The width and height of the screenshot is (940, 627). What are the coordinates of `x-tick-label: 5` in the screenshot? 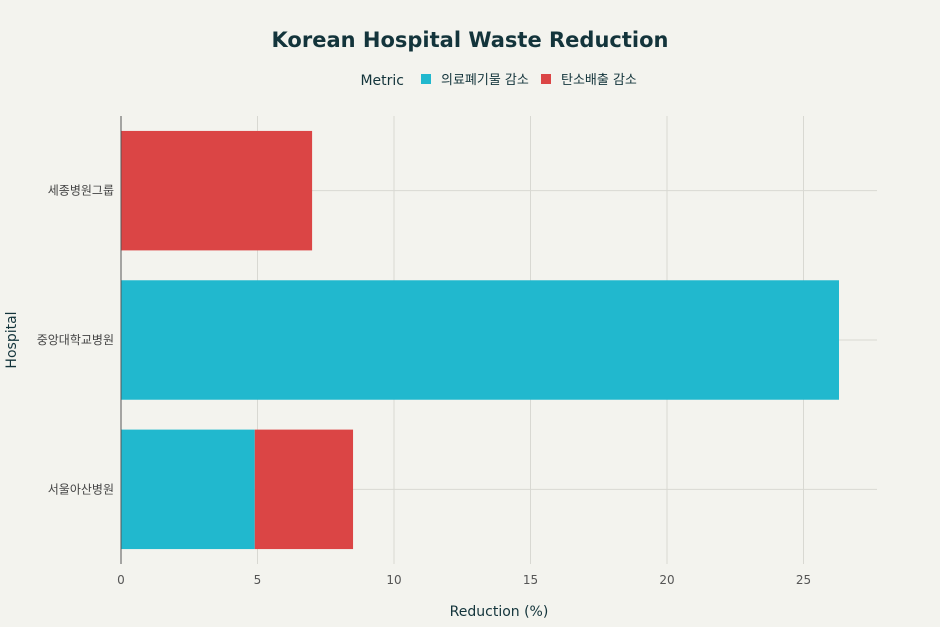 It's located at (258, 580).